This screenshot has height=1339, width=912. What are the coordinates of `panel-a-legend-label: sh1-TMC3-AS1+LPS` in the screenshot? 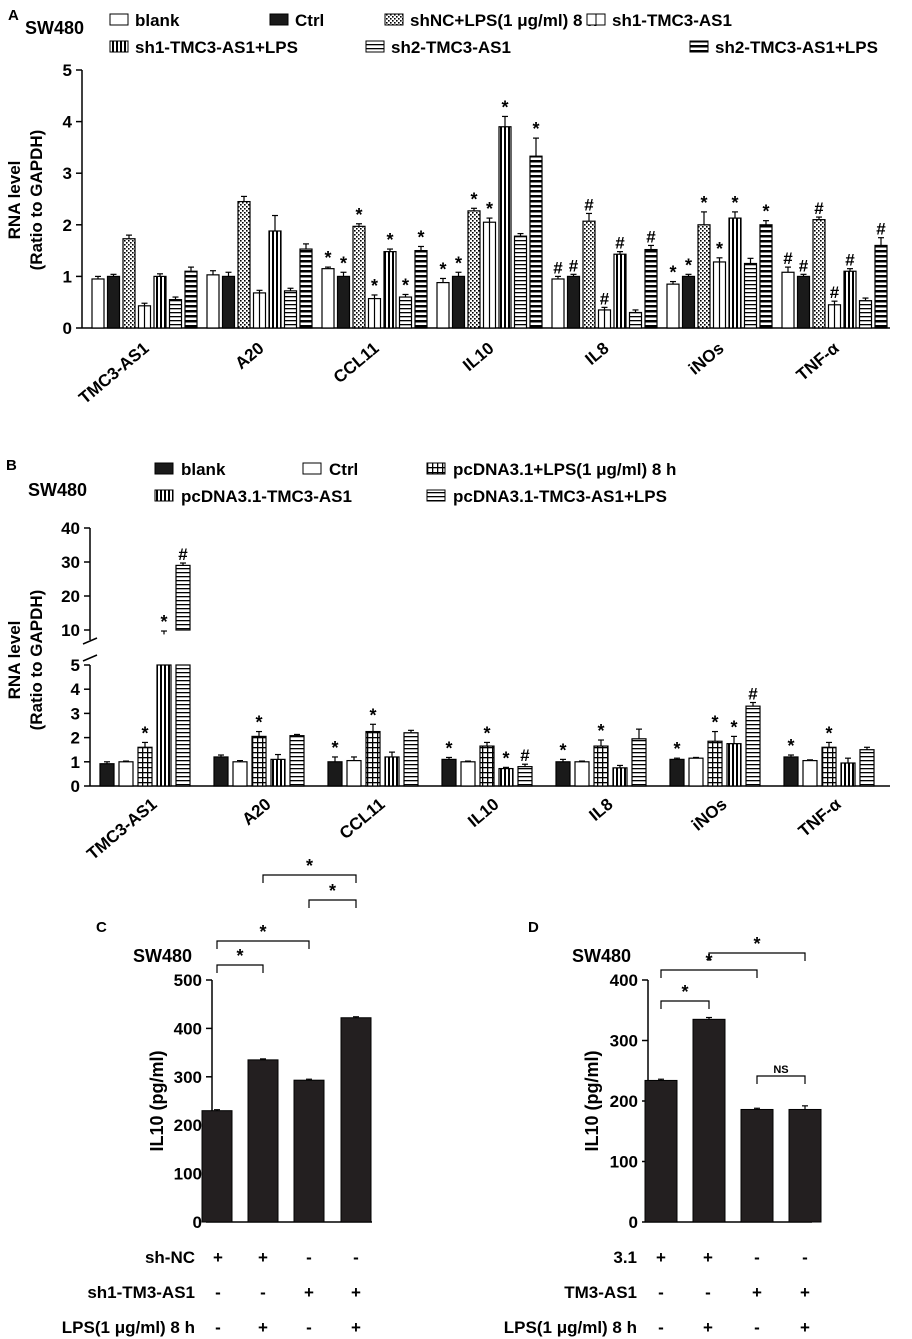 It's located at (216, 47).